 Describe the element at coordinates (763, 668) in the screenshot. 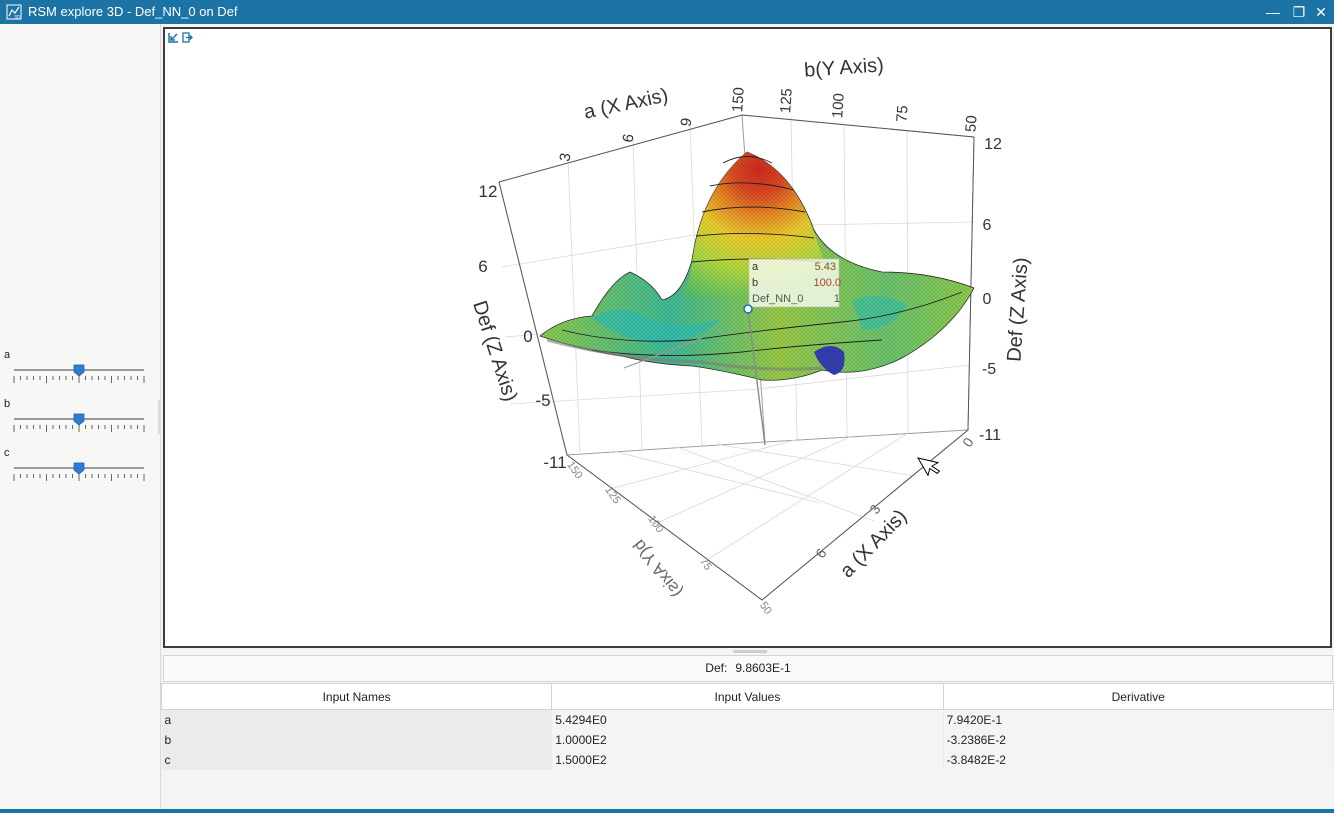

I see `readout-value: 9.8603E-1` at that location.